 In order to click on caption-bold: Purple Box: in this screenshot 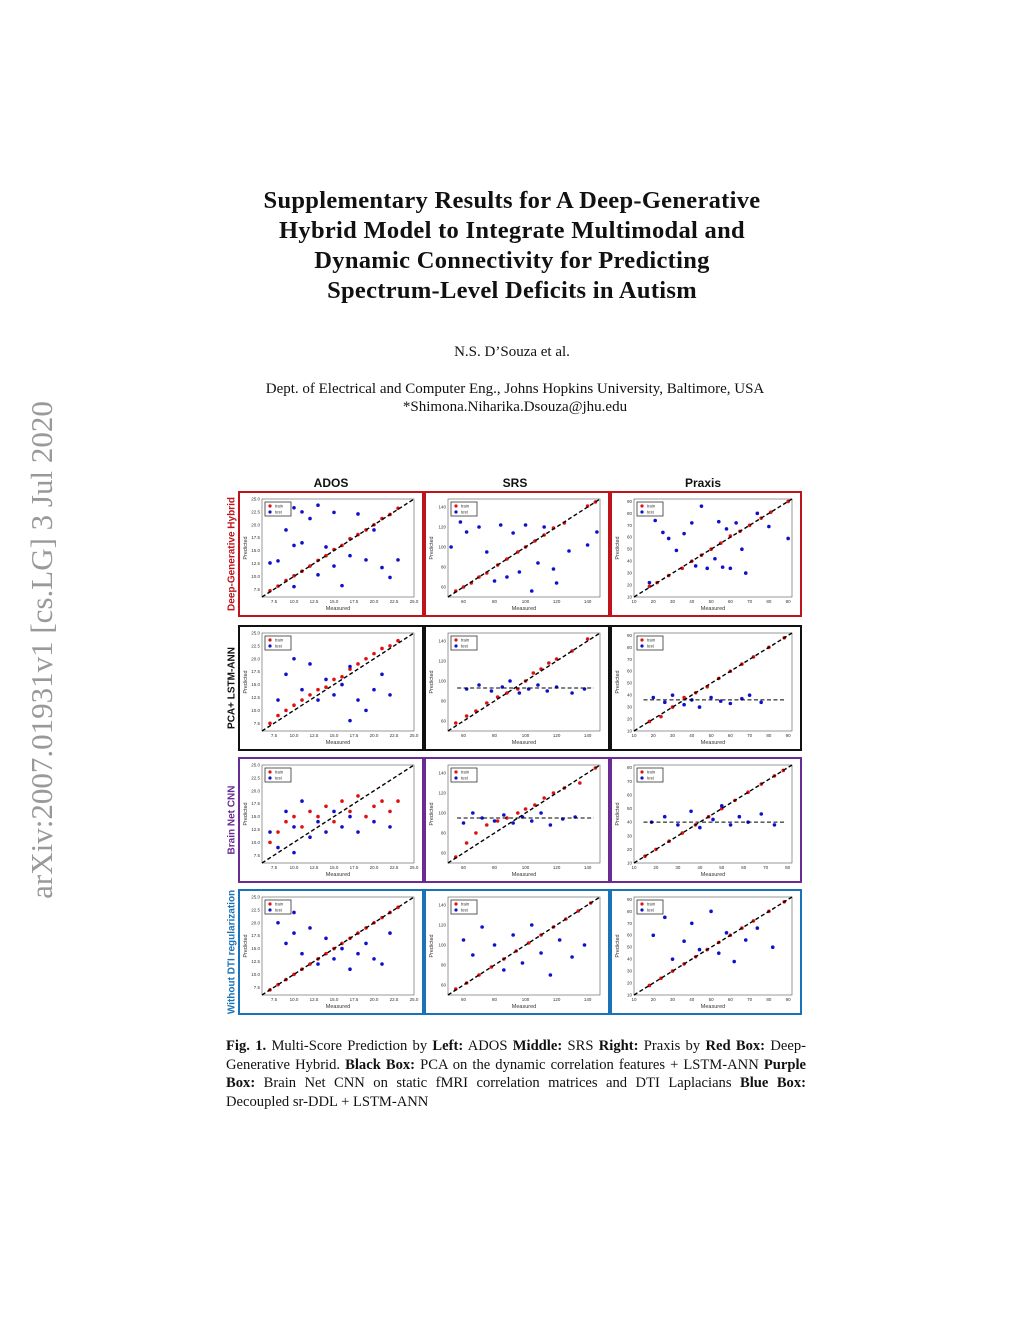, I will do `click(516, 1074)`.